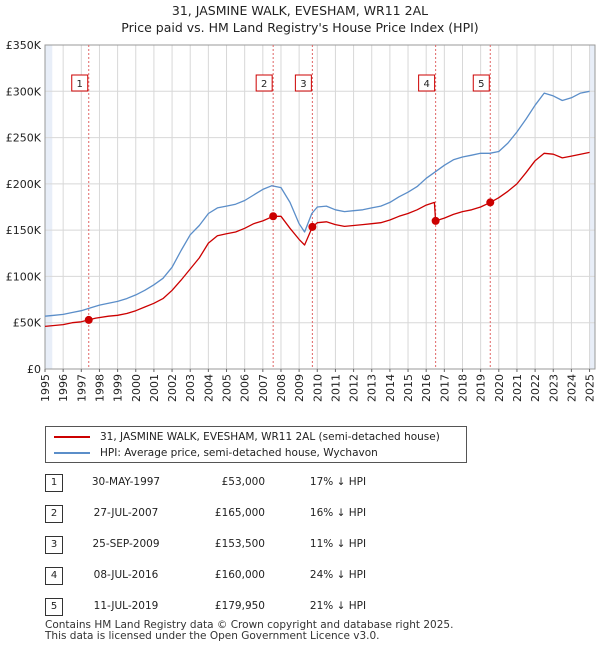 The width and height of the screenshot is (600, 650). What do you see at coordinates (239, 606) in the screenshot?
I see `sale-price: £179,950` at bounding box center [239, 606].